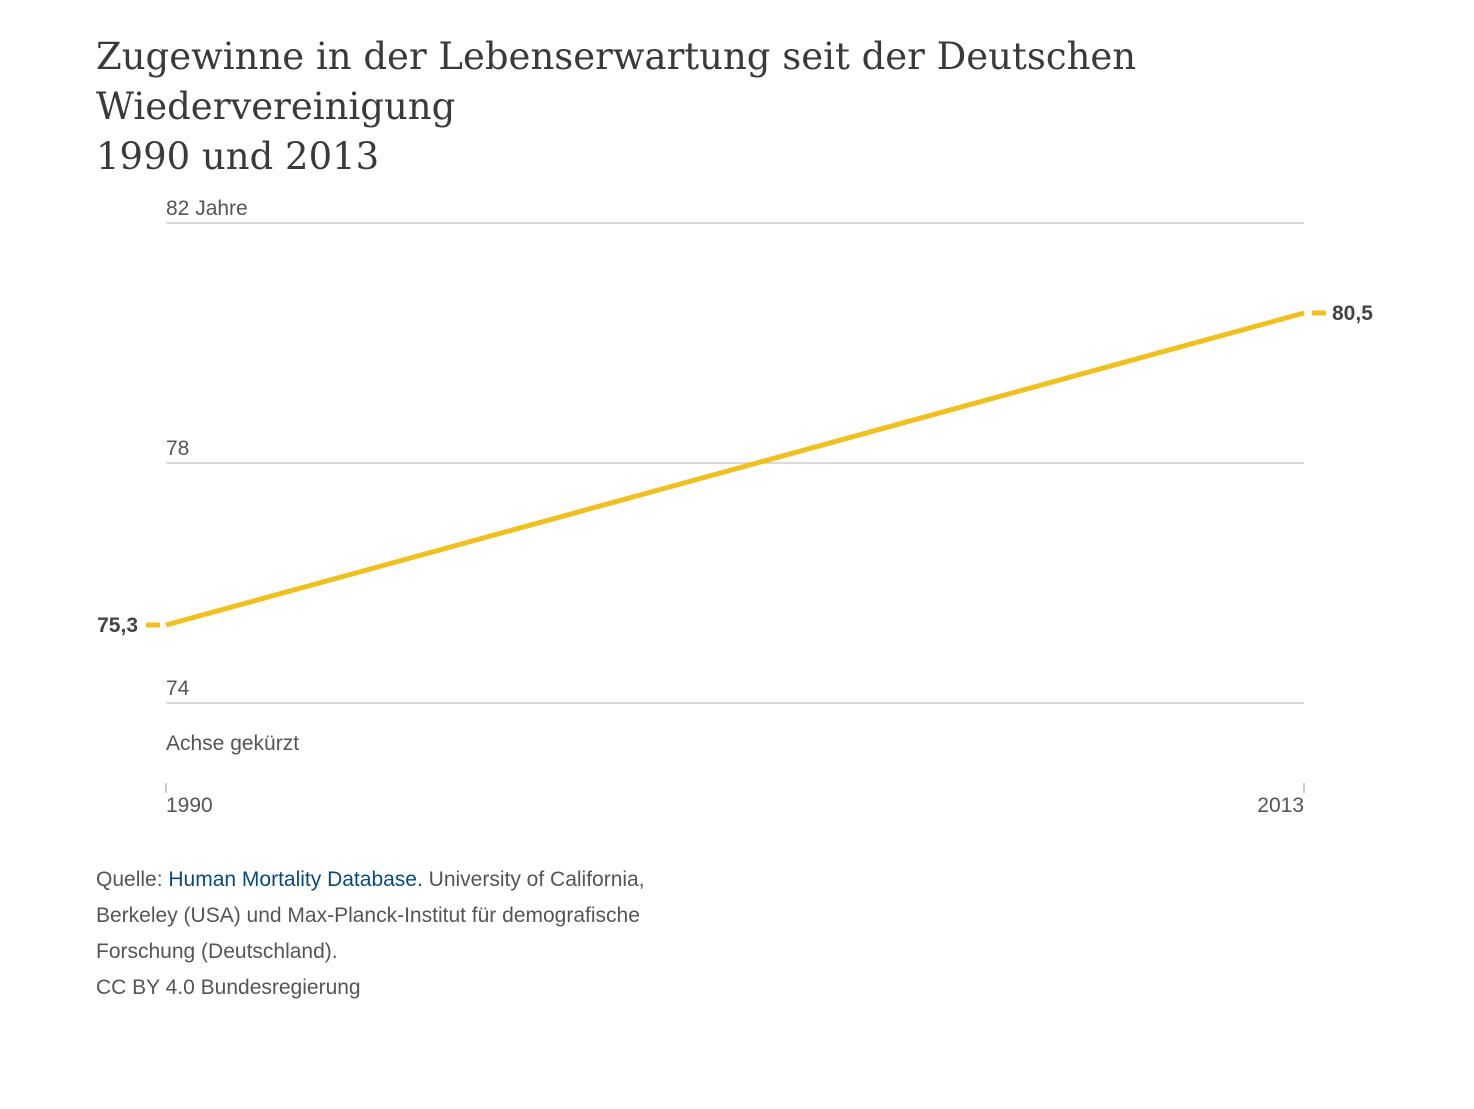  What do you see at coordinates (207, 448) in the screenshot?
I see `y-tick-labels: 74 78 82 Jahre` at bounding box center [207, 448].